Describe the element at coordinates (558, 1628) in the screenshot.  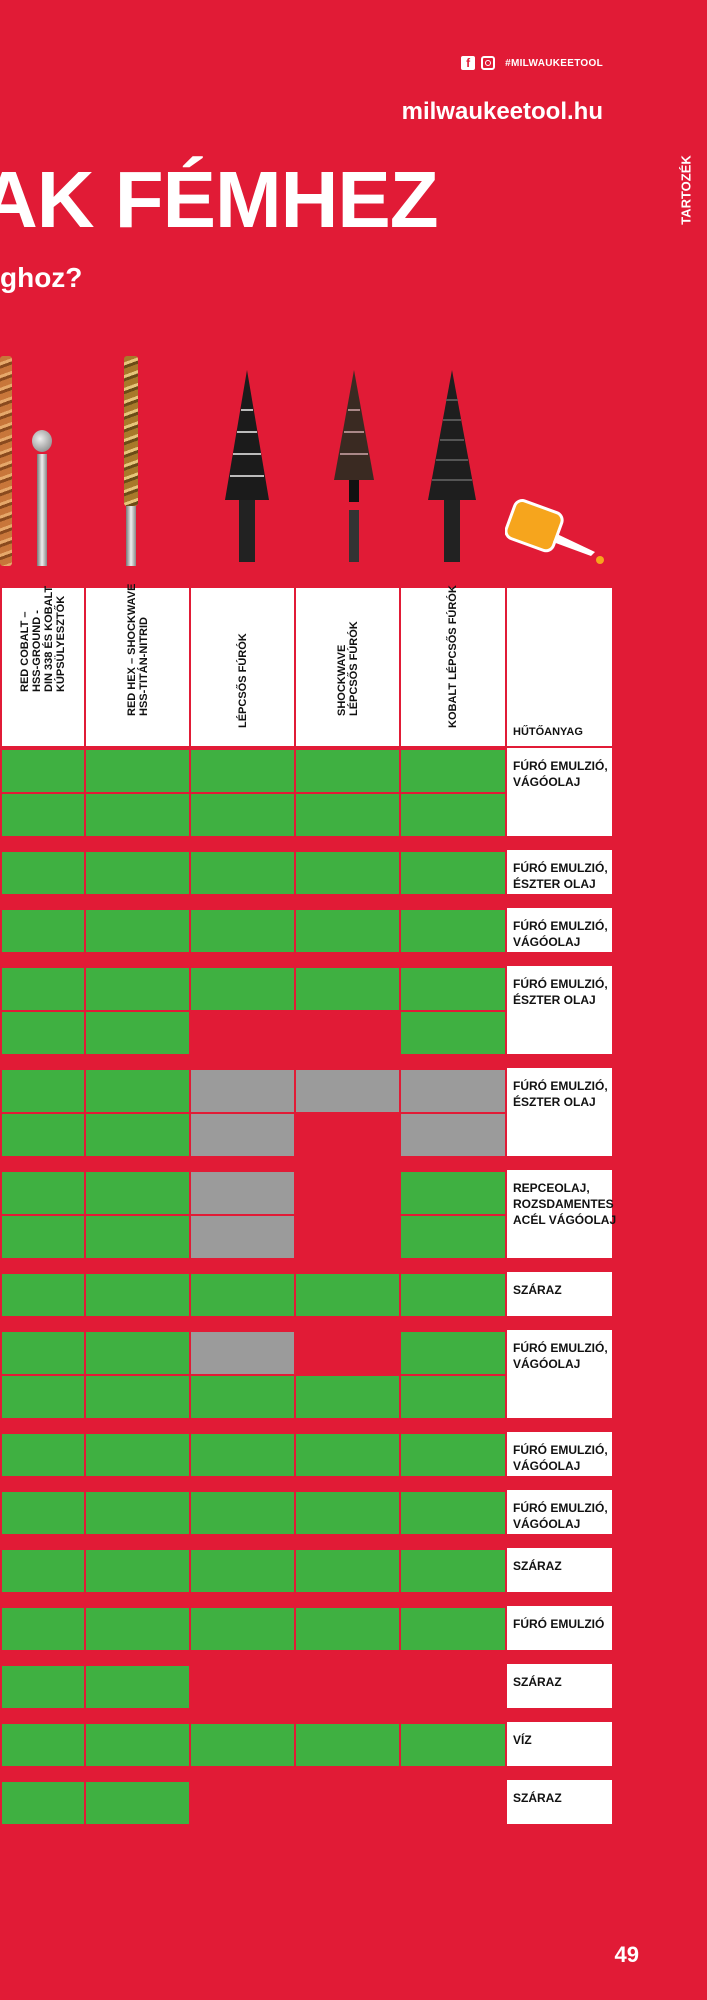
I see `coolant-cell: FÚRÓ EMULZIÓ` at that location.